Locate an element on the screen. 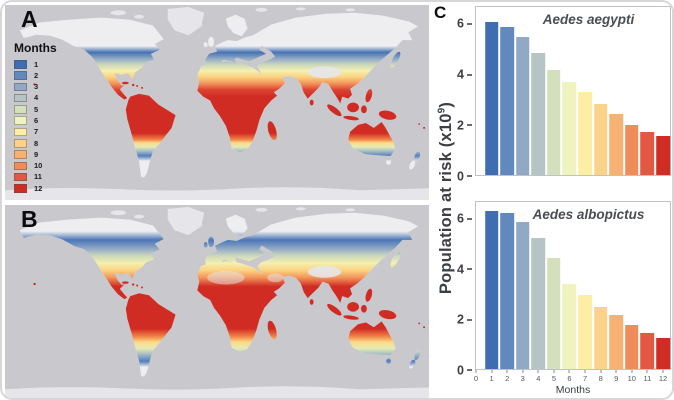  legend-row-month-7: 7 is located at coordinates (35, 132).